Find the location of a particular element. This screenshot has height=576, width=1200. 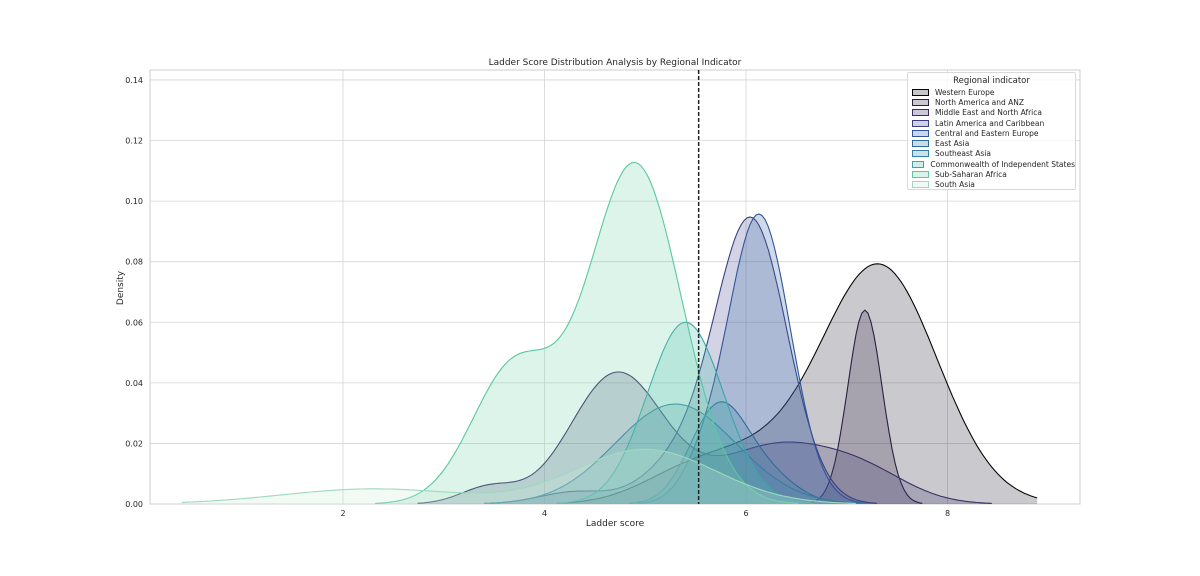

y-tick-label: 0.10 is located at coordinates (134, 201).